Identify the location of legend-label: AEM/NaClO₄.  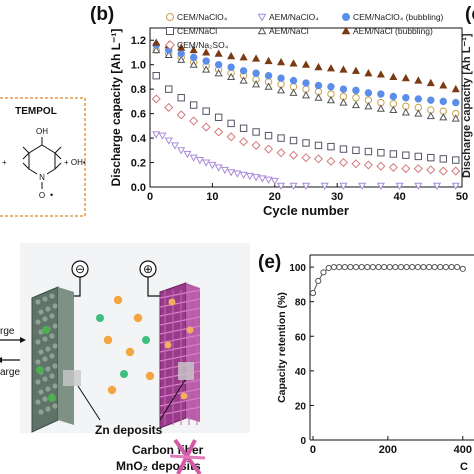
(294, 17).